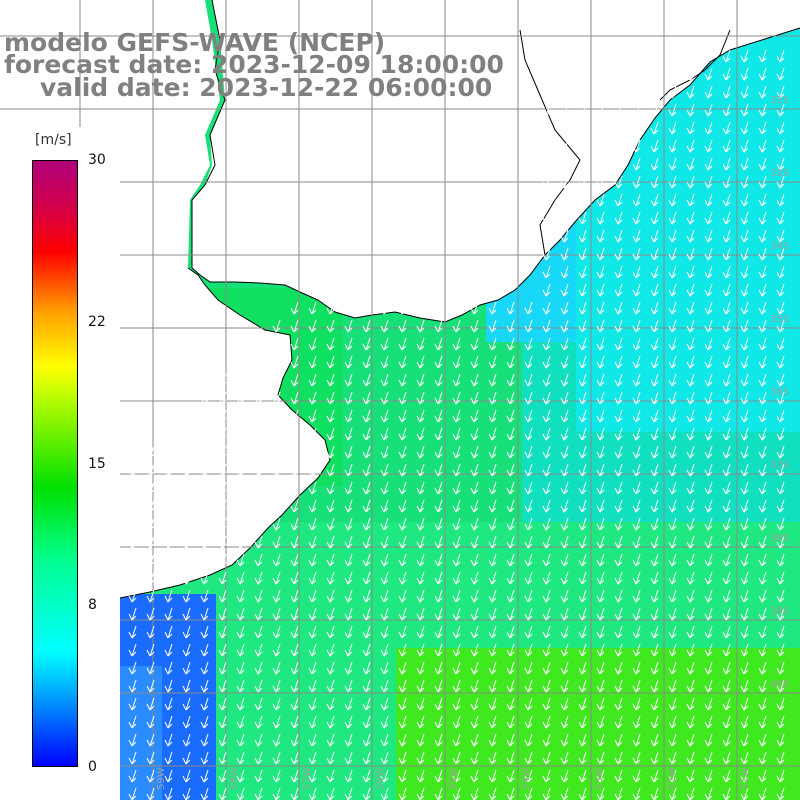 The width and height of the screenshot is (800, 800). Describe the element at coordinates (526, 778) in the screenshot. I see `lon-label: 54W` at that location.